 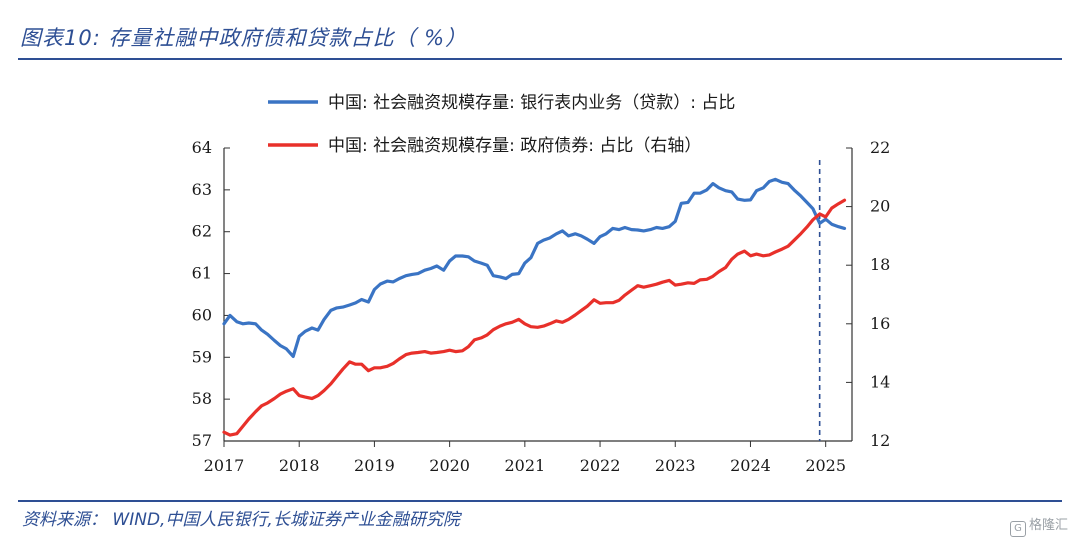 What do you see at coordinates (374, 465) in the screenshot?
I see `x-tick-label: 2019` at bounding box center [374, 465].